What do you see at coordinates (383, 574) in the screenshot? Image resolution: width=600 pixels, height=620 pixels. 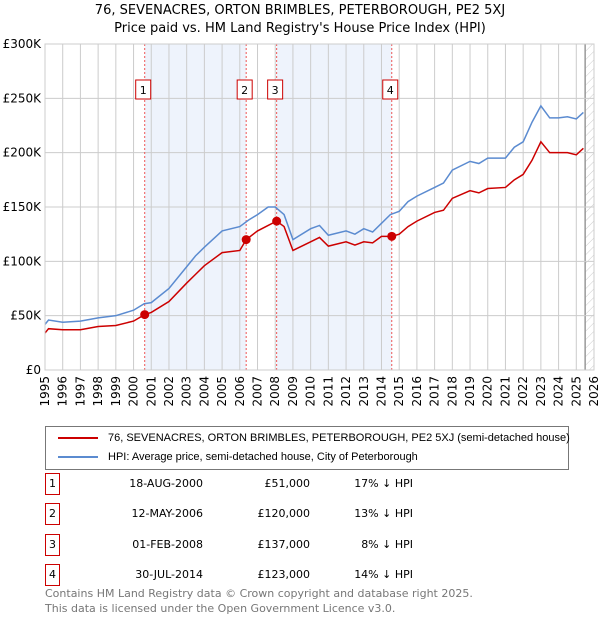 I see `sale-hpi-diff: 14% ↓ HPI` at bounding box center [383, 574].